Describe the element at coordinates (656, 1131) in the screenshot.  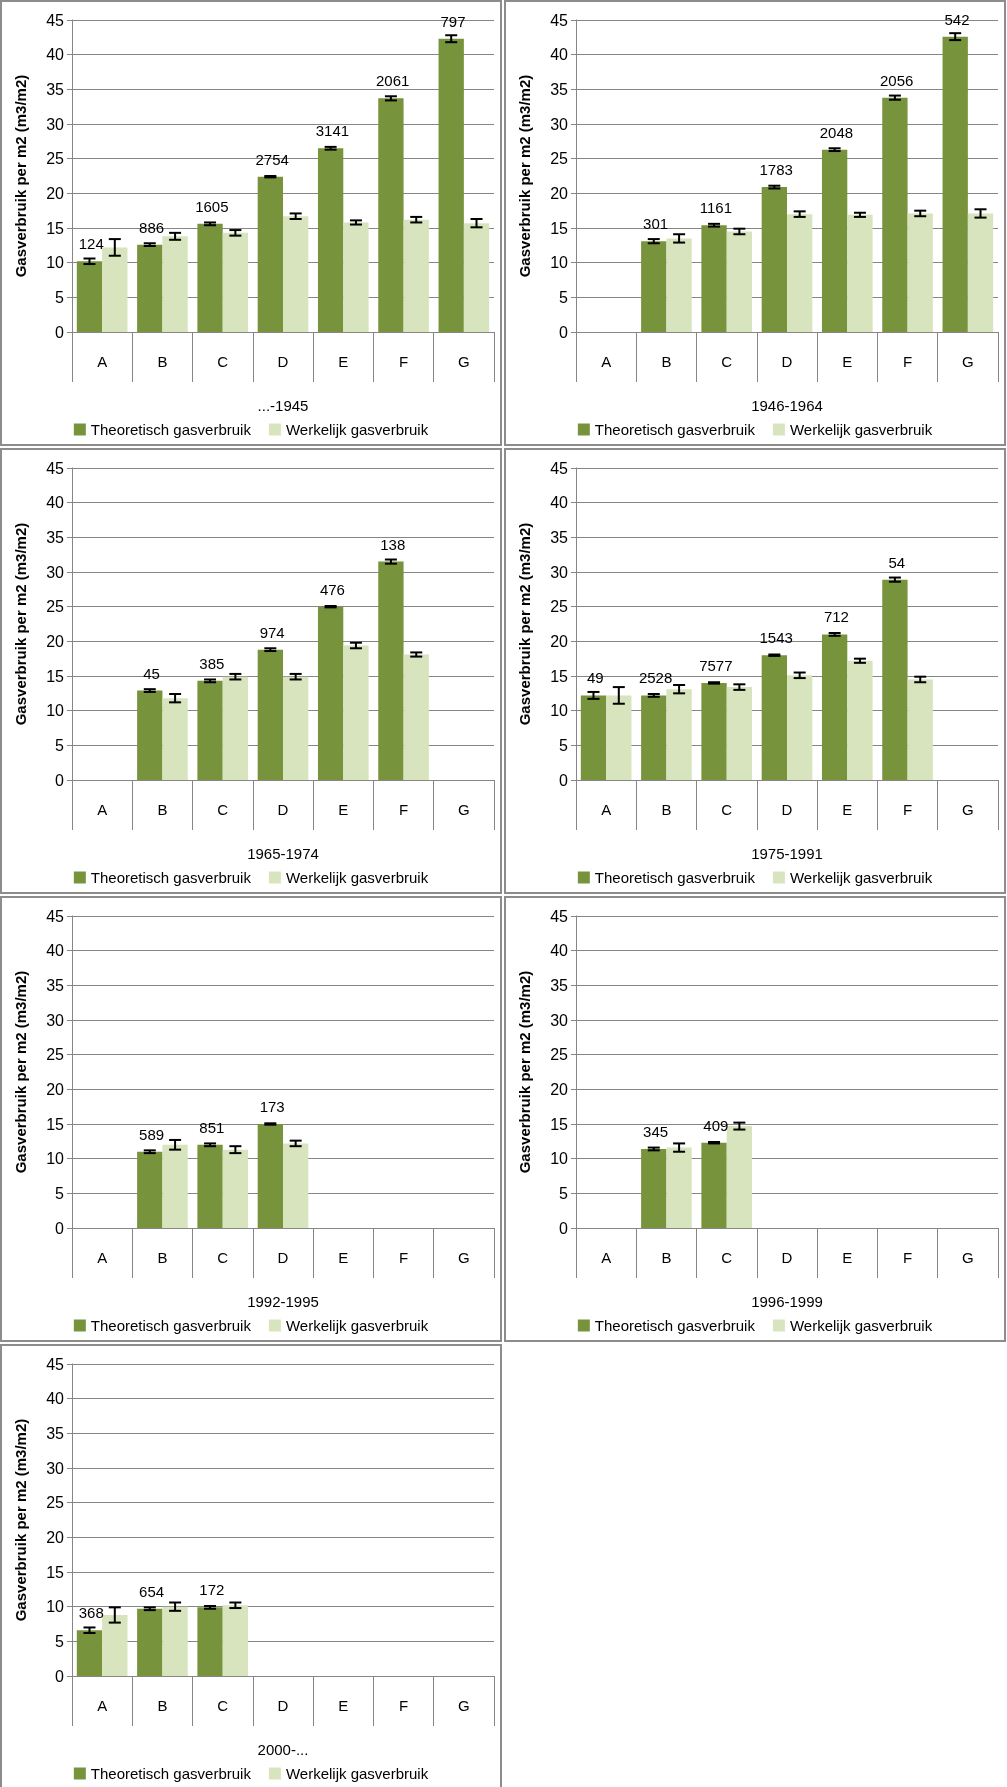
I see `annotation: 345` at that location.